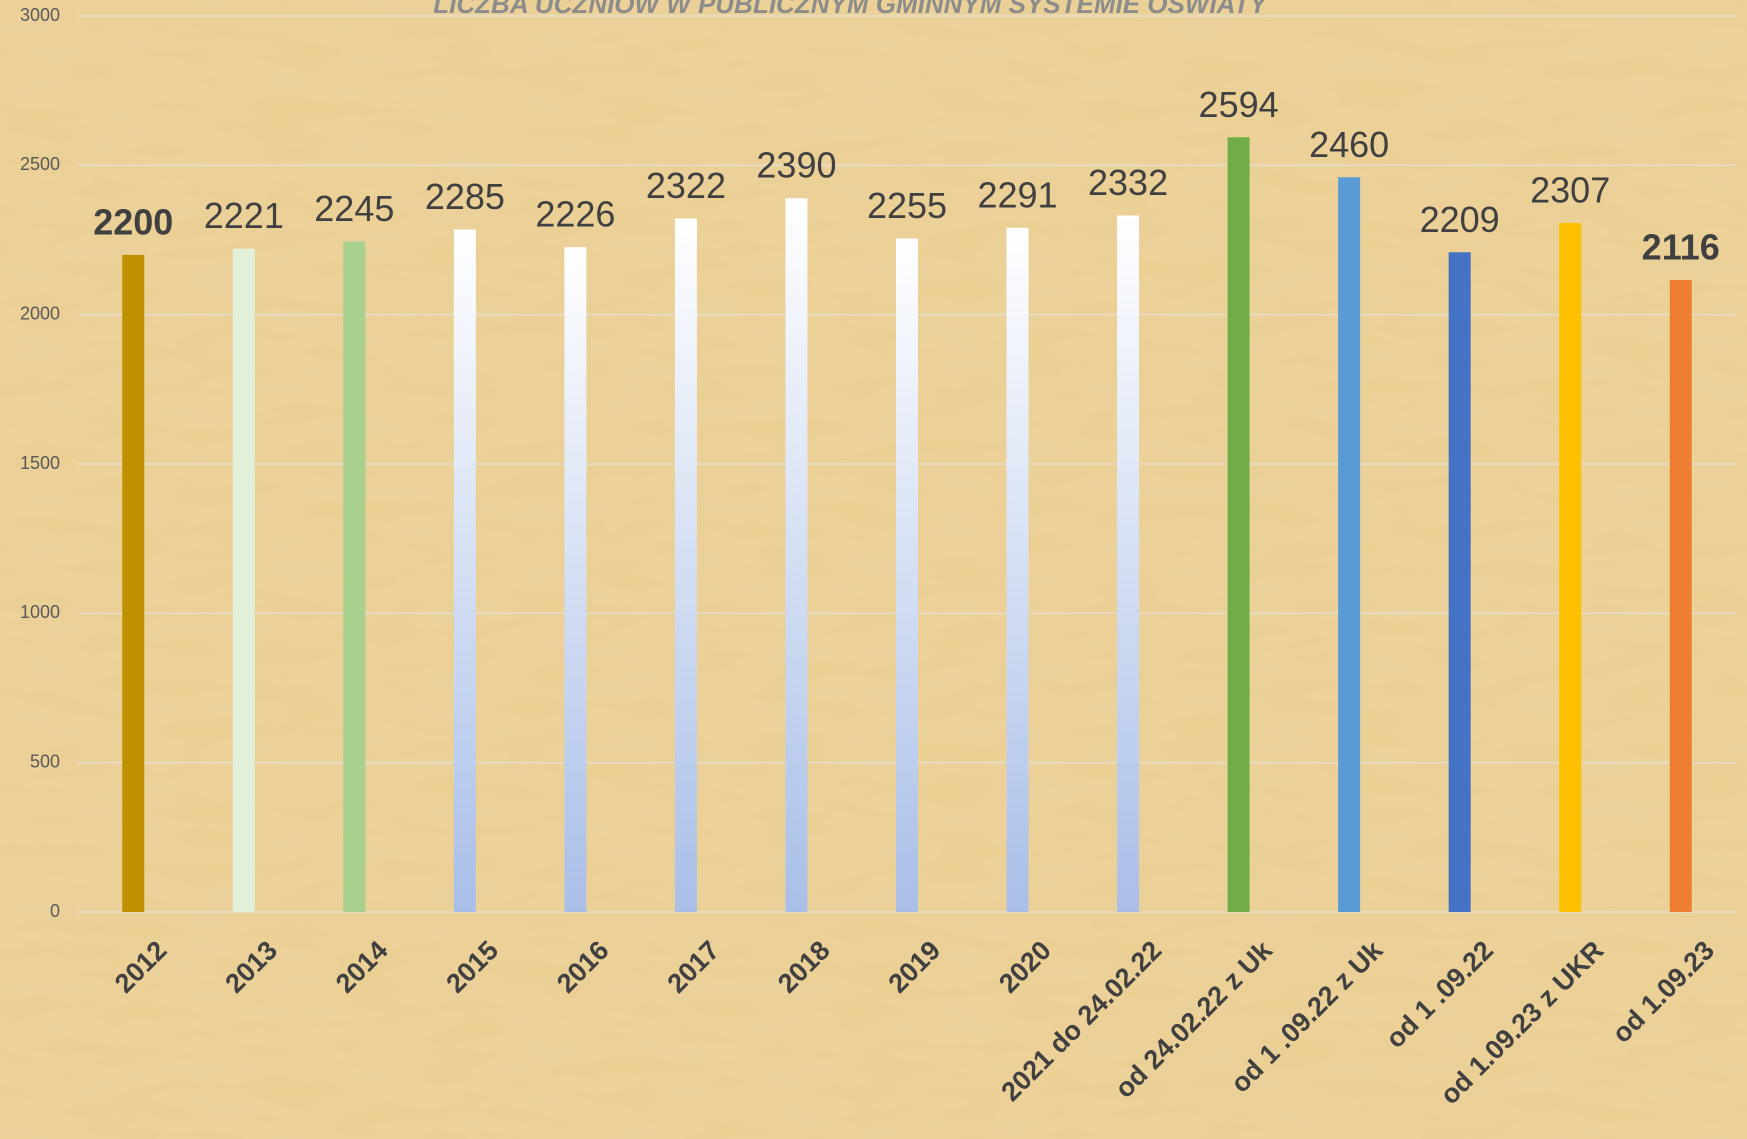  What do you see at coordinates (907, 205) in the screenshot?
I see `value-label: 2255` at bounding box center [907, 205].